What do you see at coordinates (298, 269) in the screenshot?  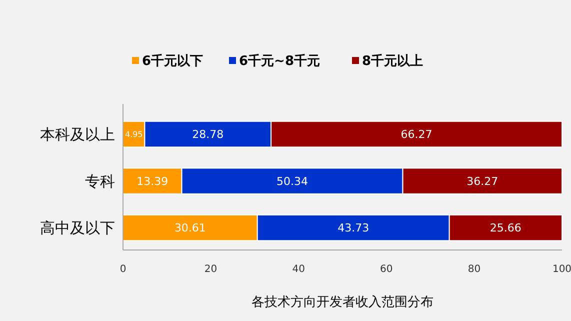 I see `x-tick-label: 40` at bounding box center [298, 269].